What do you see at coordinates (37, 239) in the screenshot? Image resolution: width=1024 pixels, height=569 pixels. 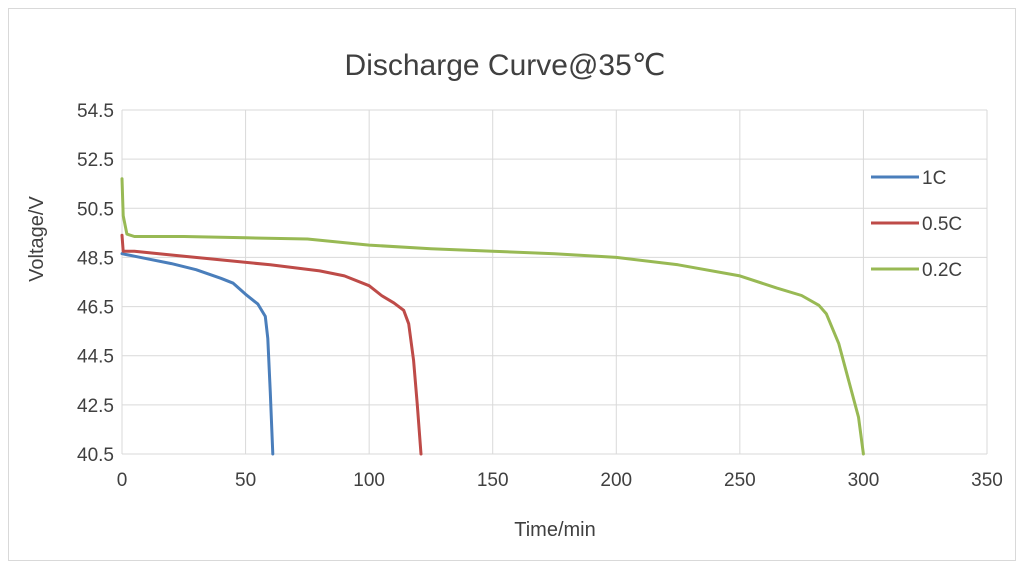 I see `y-axis-title: Voltage/V` at bounding box center [37, 239].